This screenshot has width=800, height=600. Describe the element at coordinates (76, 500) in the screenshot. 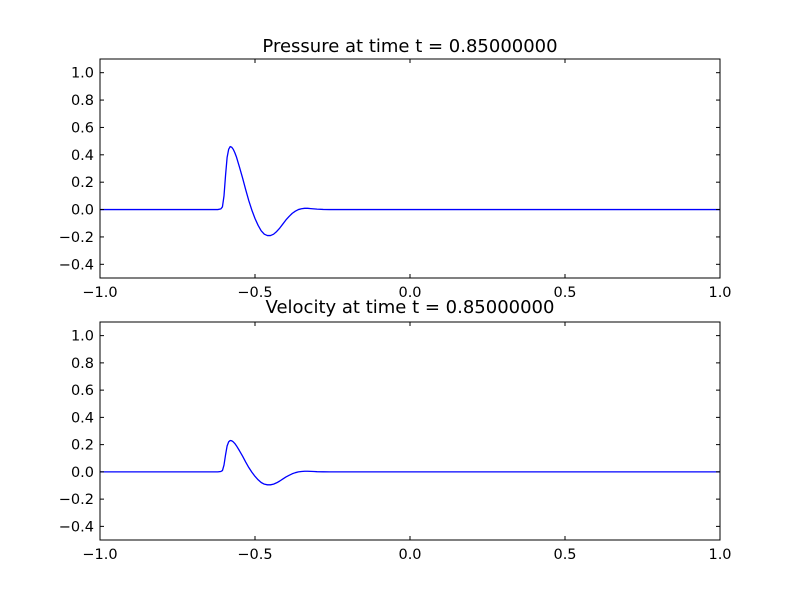

I see `velocity-ytick-label: −0.2` at that location.